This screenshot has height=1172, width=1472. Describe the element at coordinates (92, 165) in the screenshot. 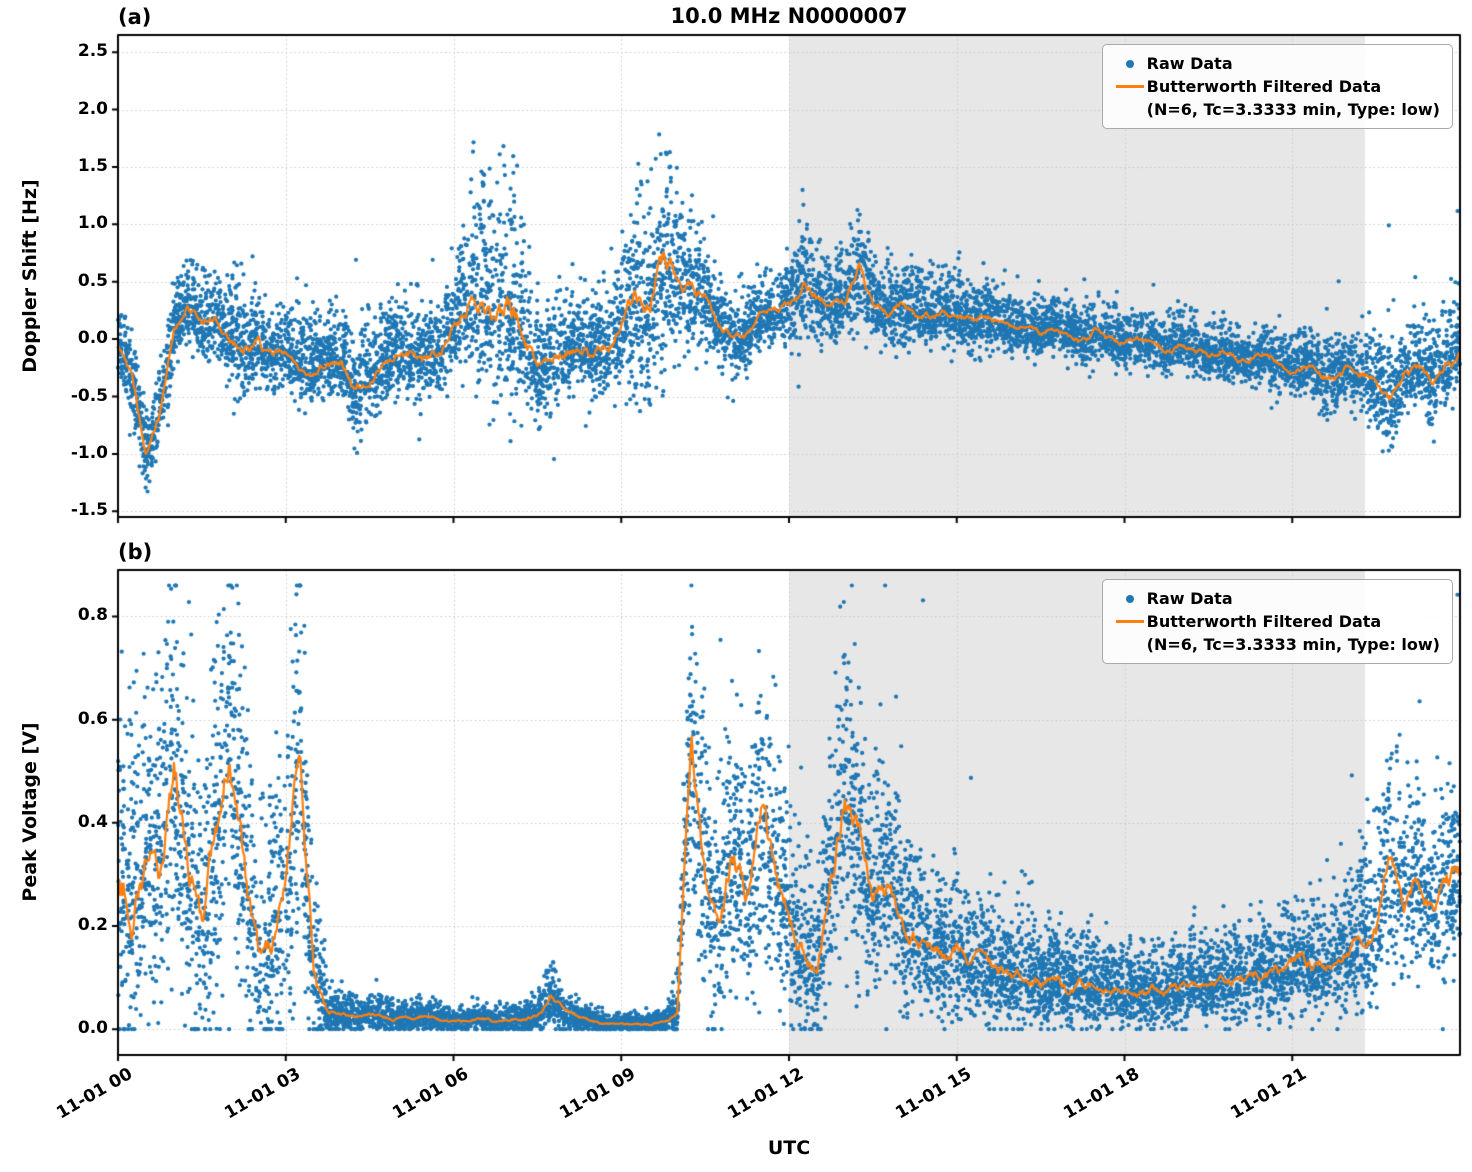

I see `y-tick-label: 1.5` at that location.